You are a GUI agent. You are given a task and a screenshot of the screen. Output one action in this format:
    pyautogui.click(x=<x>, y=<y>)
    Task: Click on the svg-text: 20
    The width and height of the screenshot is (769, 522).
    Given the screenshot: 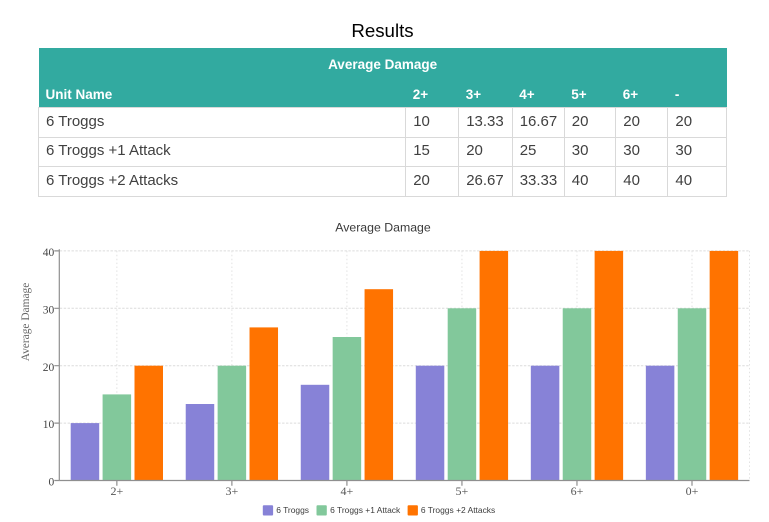 What is the action you would take?
    pyautogui.click(x=49, y=368)
    